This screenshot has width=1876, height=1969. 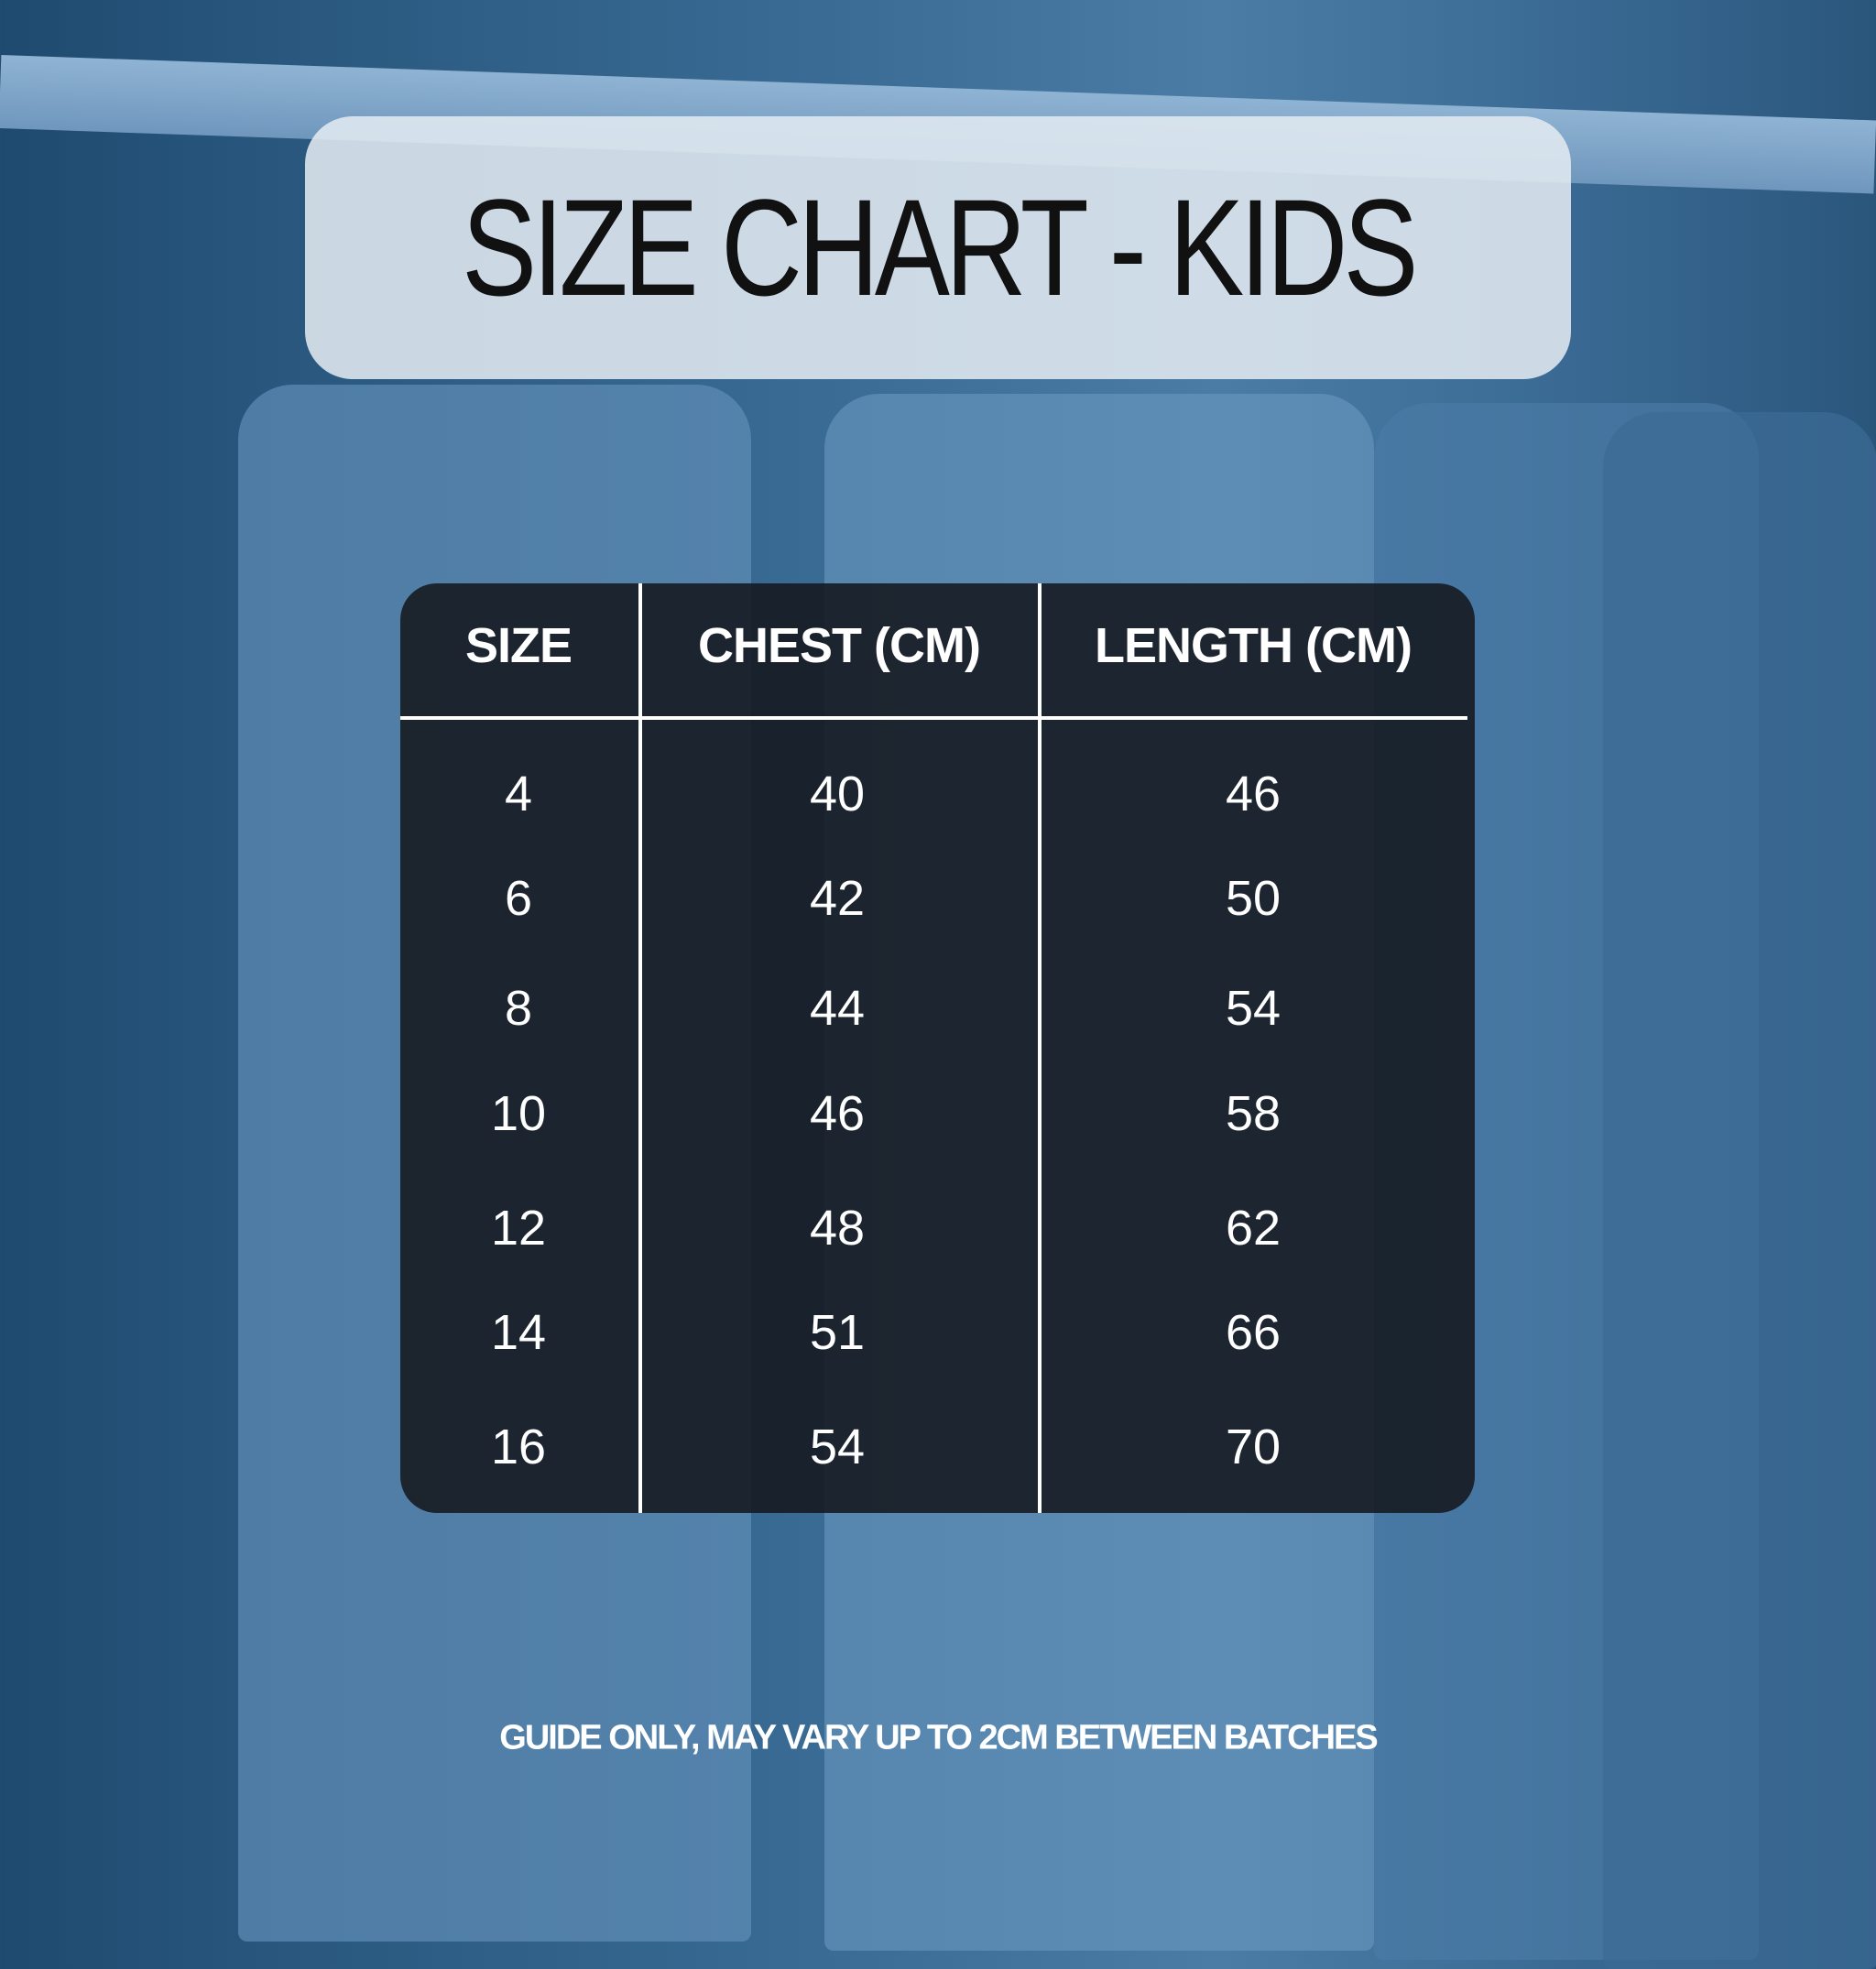 What do you see at coordinates (837, 1332) in the screenshot?
I see `chest-cell: 51` at bounding box center [837, 1332].